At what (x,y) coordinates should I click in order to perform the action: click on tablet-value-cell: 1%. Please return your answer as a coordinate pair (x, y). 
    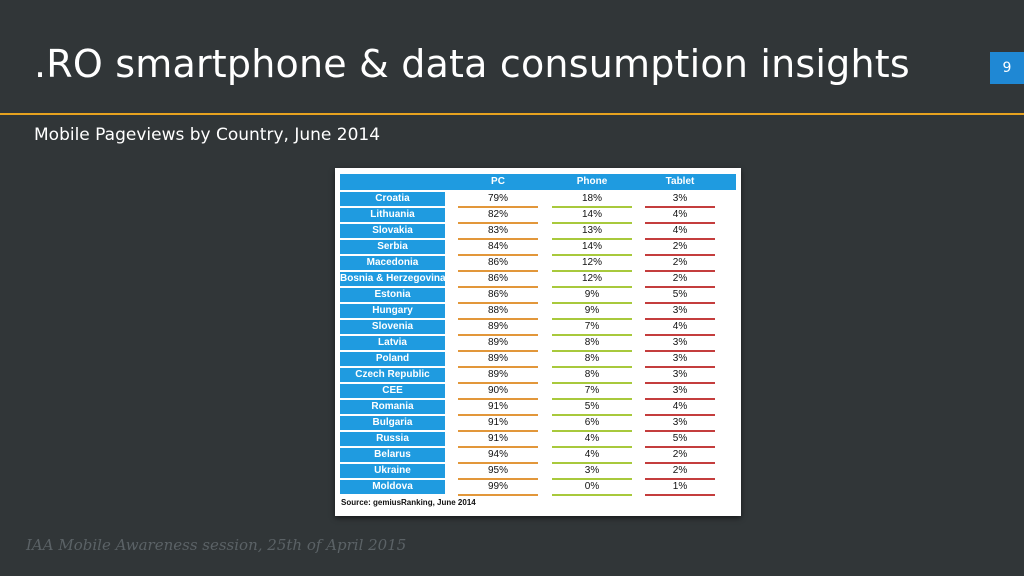
    Looking at the image, I should click on (680, 488).